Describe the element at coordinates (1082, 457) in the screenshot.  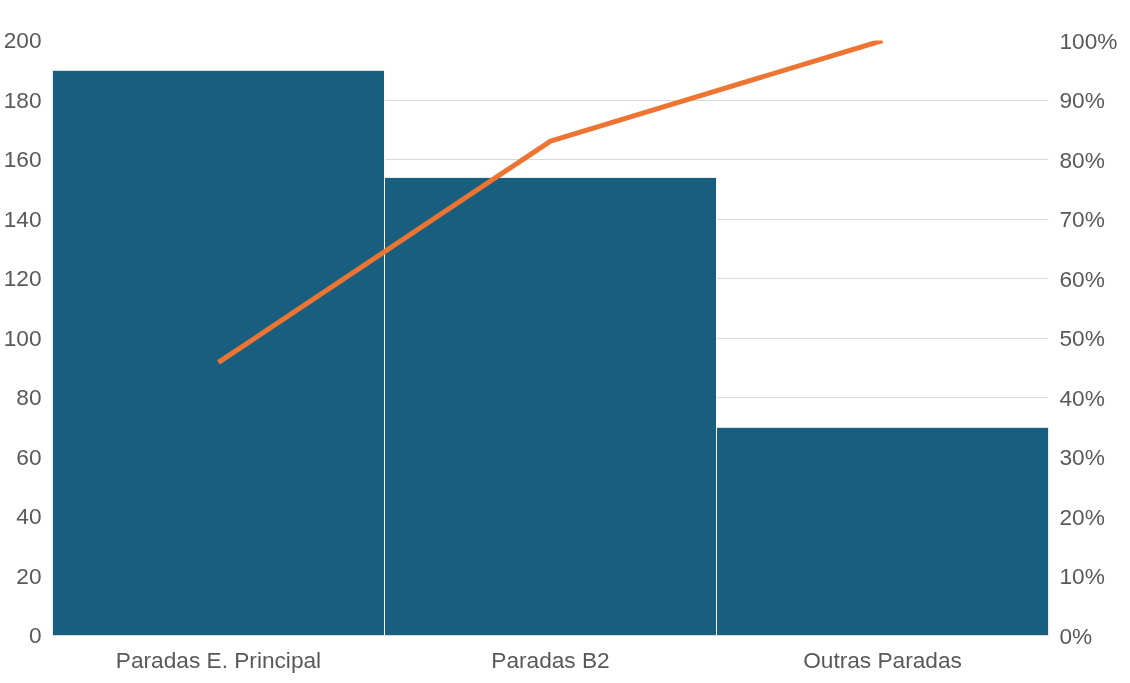
I see `y2-tick-label: 30%` at that location.